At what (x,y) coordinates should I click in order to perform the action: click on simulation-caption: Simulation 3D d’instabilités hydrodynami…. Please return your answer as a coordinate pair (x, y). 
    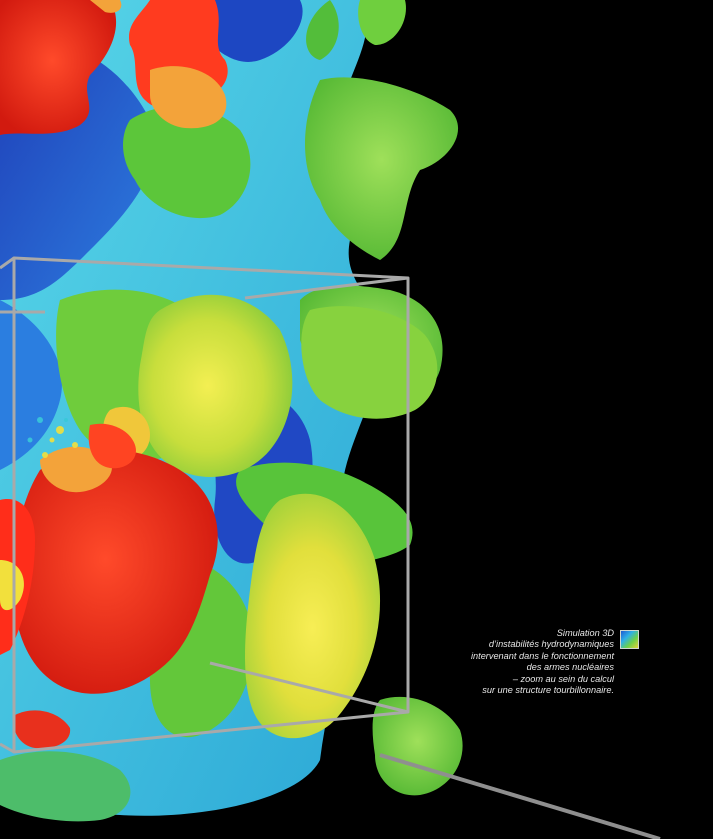
    Looking at the image, I should click on (499, 662).